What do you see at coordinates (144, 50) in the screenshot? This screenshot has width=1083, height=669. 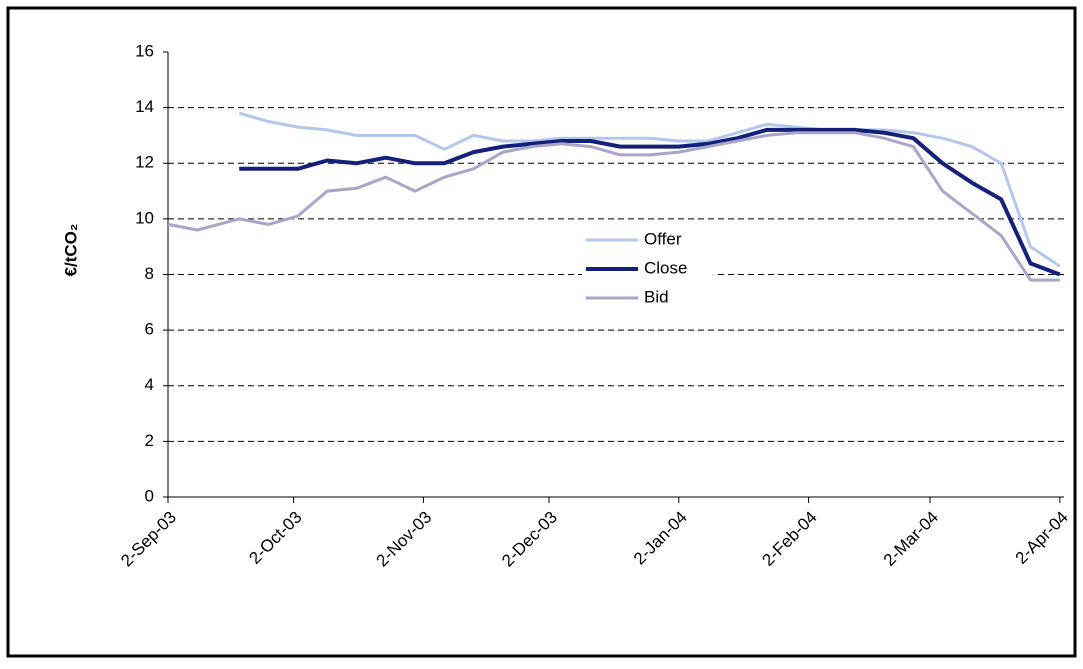 I see `y-tick-label: 16` at bounding box center [144, 50].